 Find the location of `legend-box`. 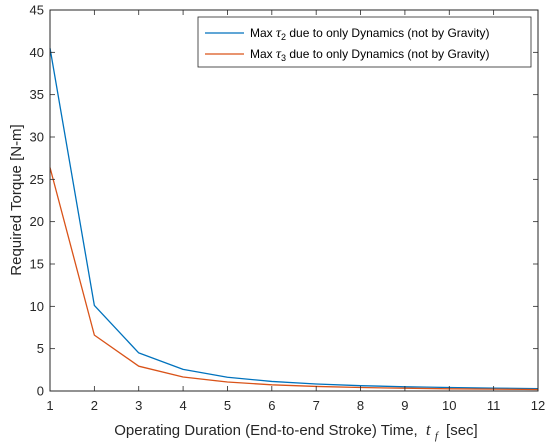

legend-box is located at coordinates (364, 42).